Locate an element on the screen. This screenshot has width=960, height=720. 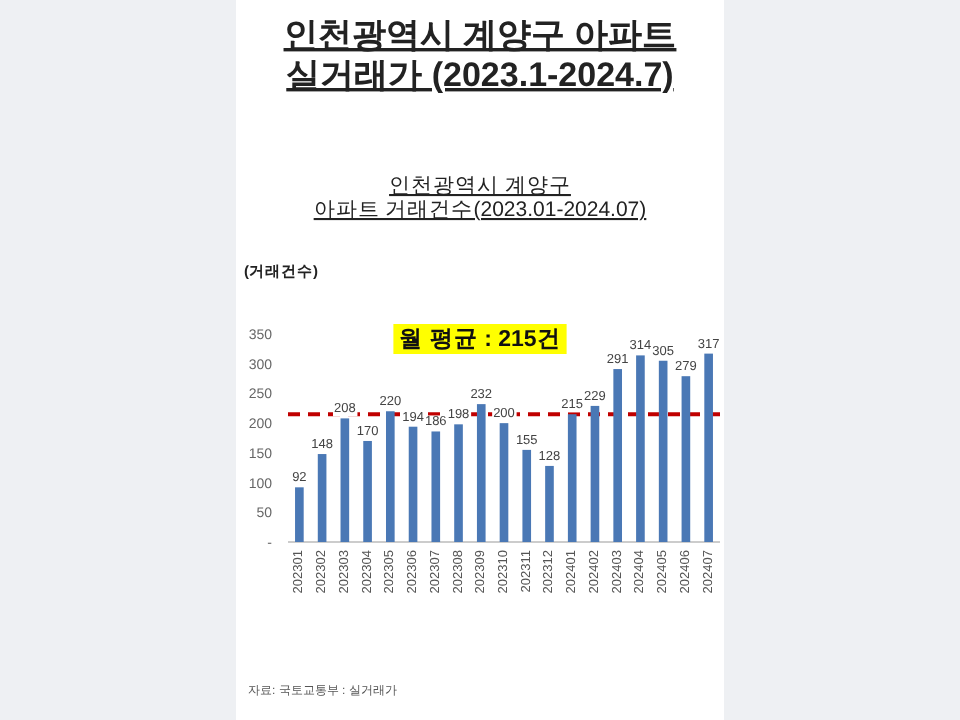
chart-subtitle: 인천광역시 계양구 아파트 거래건수(2023.01-2024.07) is located at coordinates (480, 198).